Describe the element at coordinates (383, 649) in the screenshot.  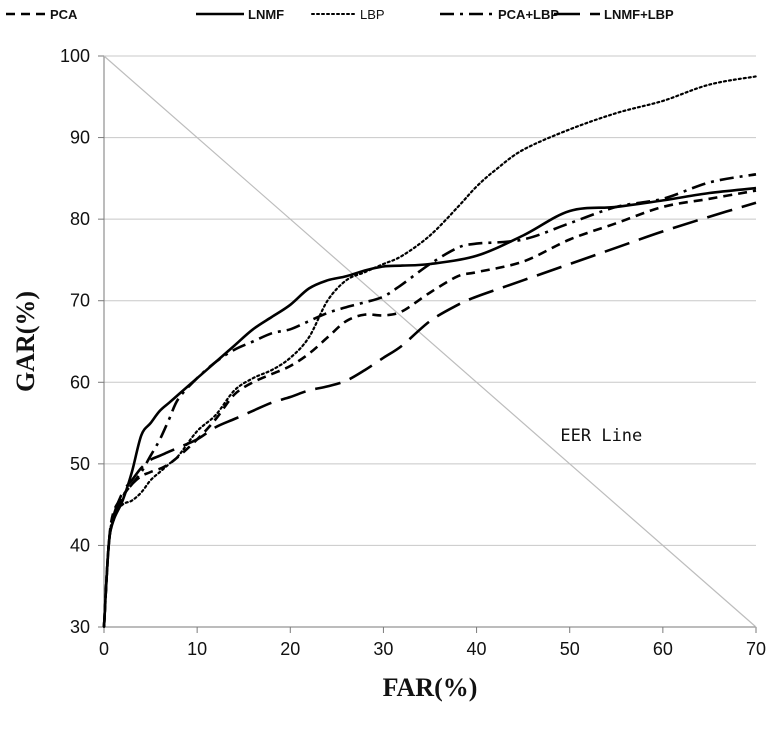
I see `x-tick-label-3: 30` at that location.